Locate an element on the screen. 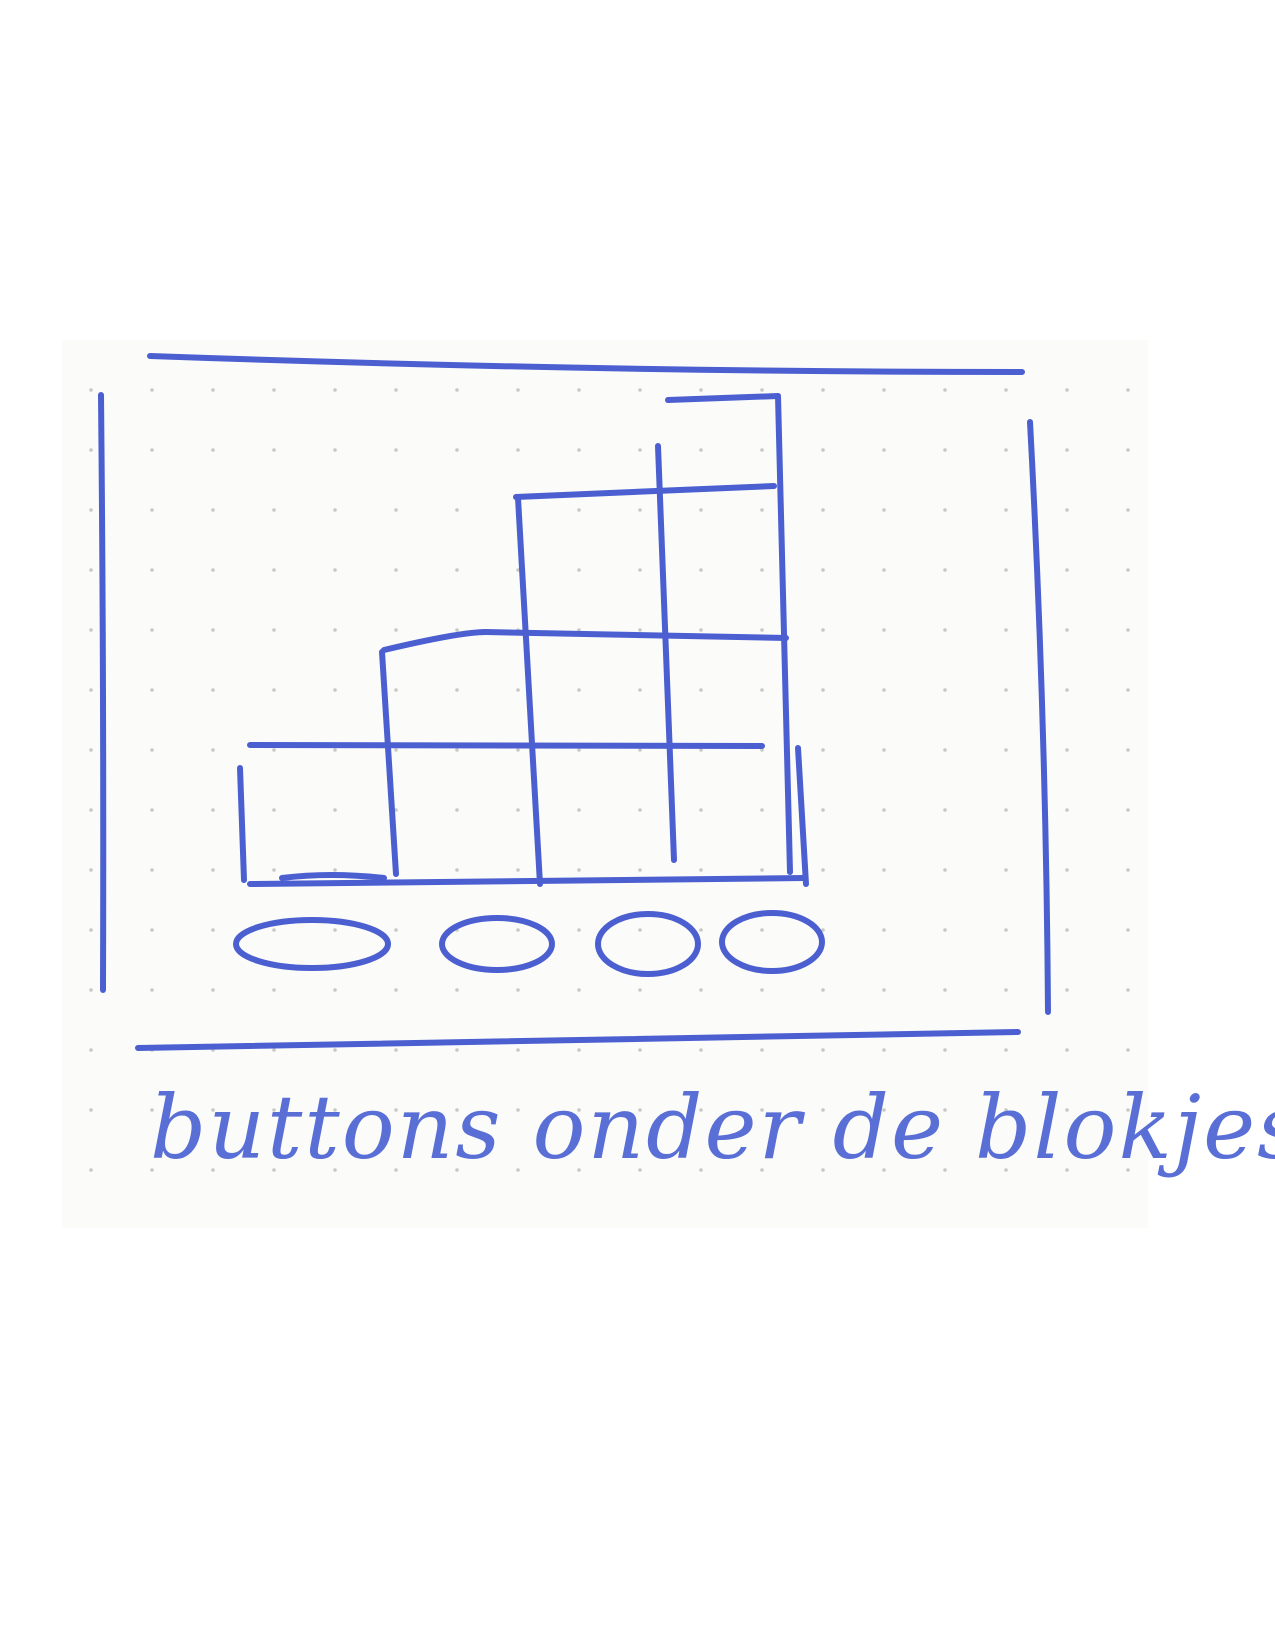 The width and height of the screenshot is (1275, 1650). block-grid-base is located at coordinates (527, 881).